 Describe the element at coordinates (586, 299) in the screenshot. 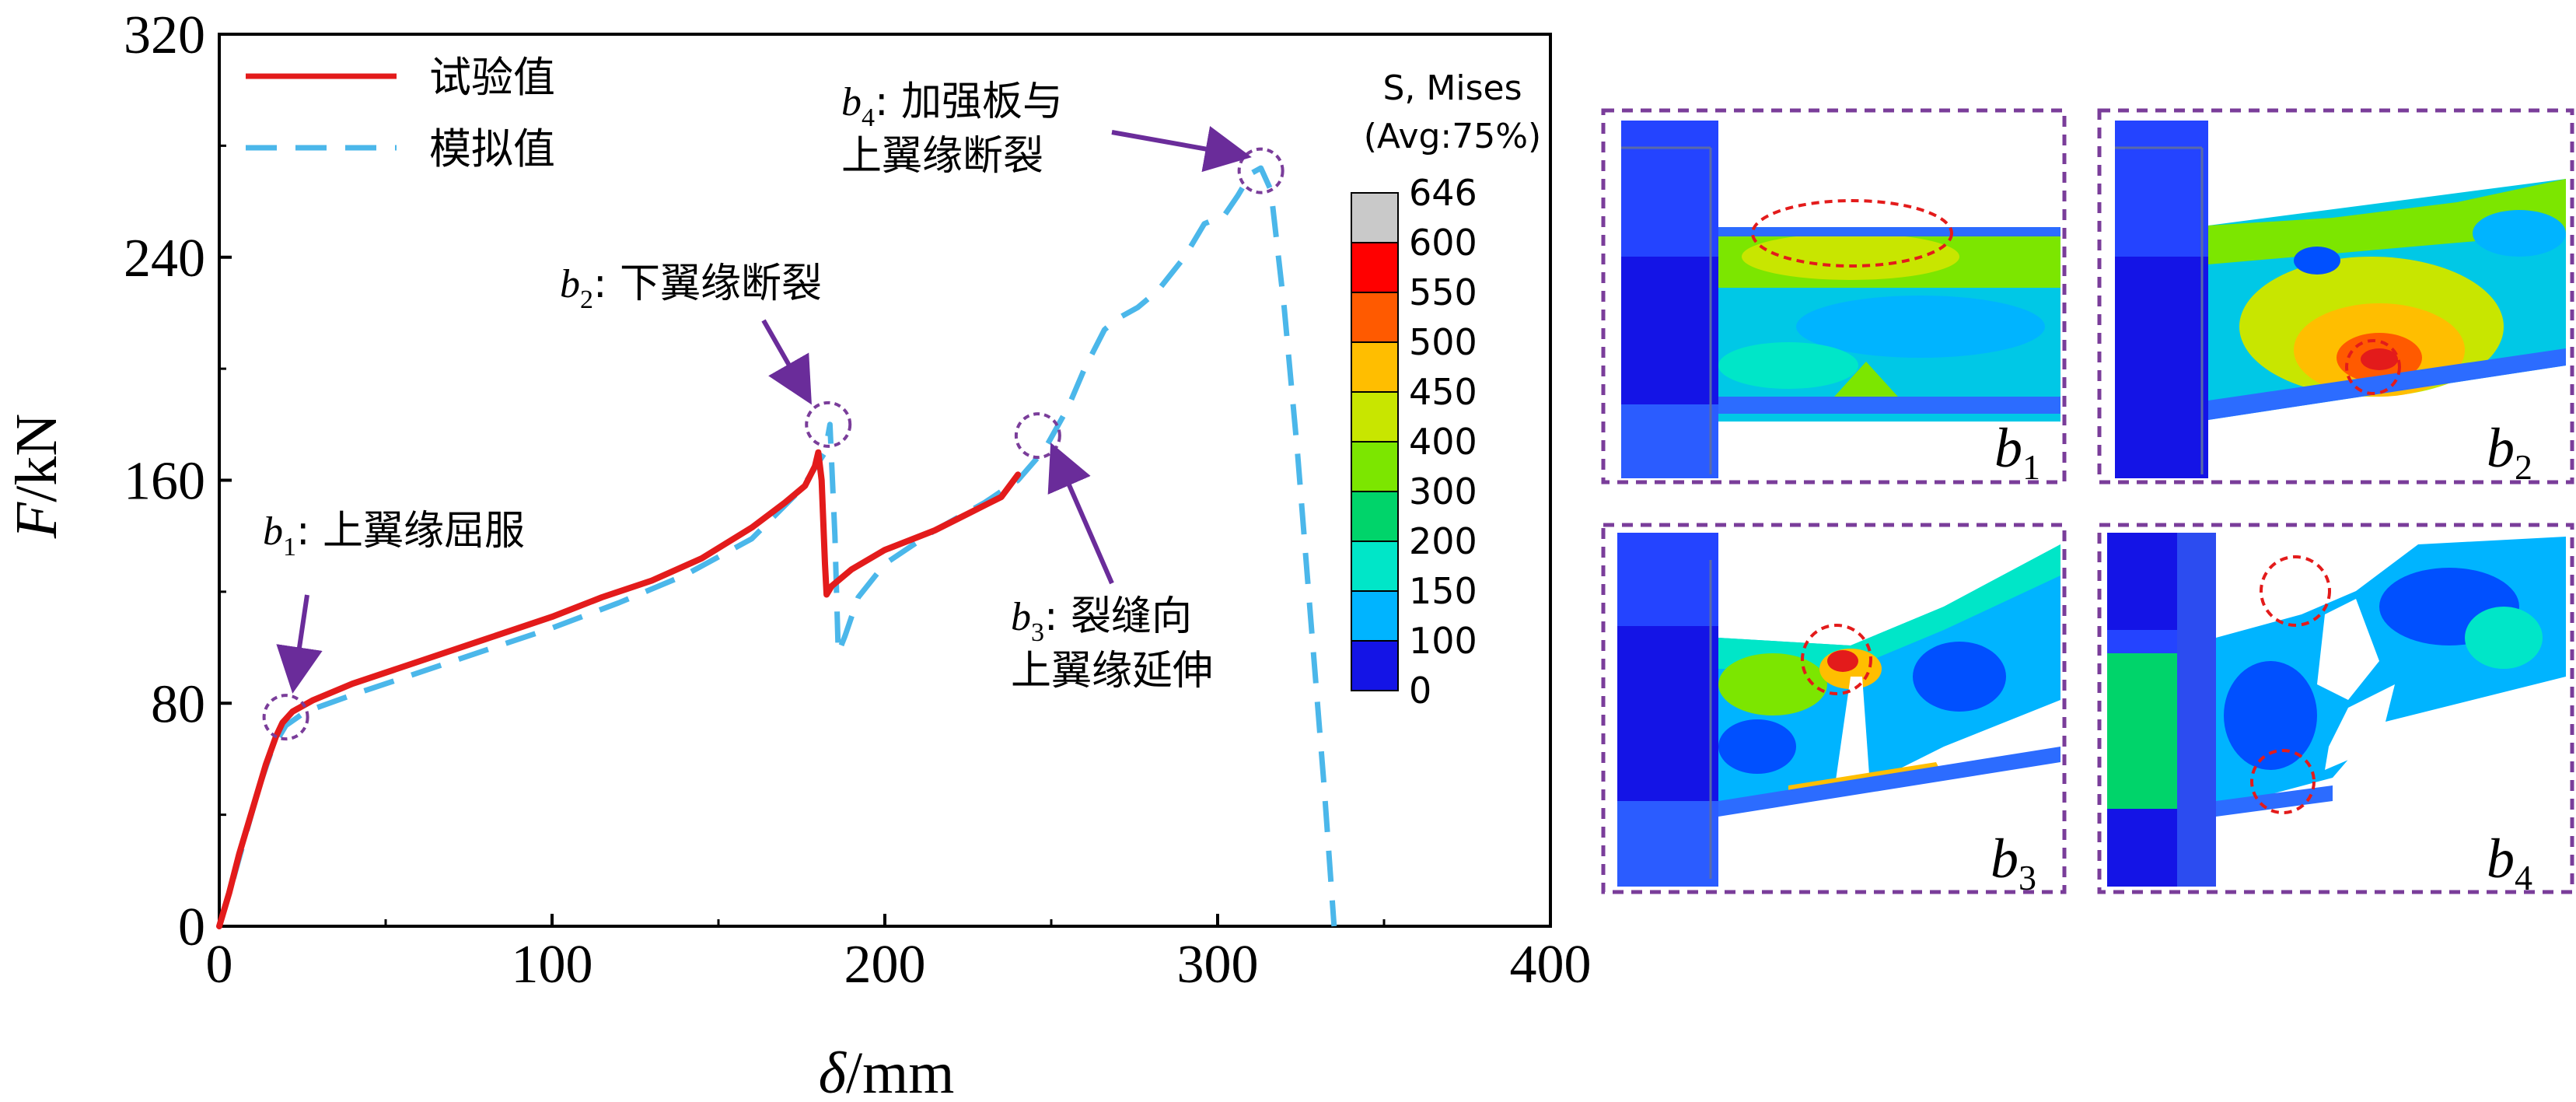

I see `annotation-b2-sub: 2` at that location.